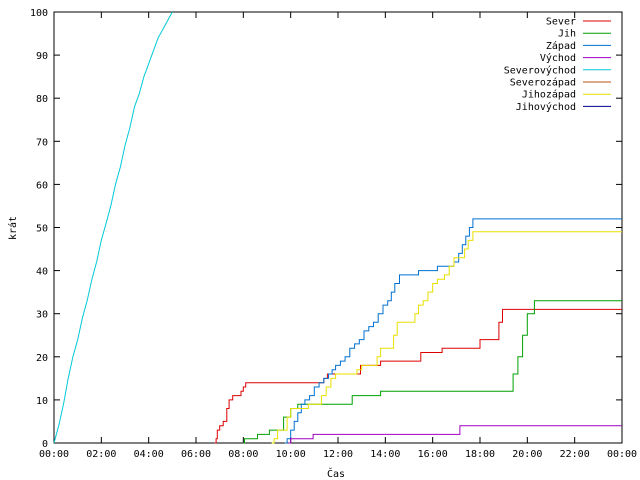  Describe the element at coordinates (291, 454) in the screenshot. I see `x-tick-label: 10:00` at that location.